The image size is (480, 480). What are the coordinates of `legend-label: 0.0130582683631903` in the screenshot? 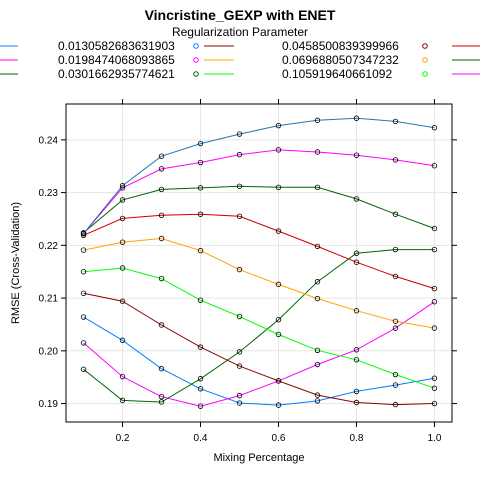 It's located at (116, 46).